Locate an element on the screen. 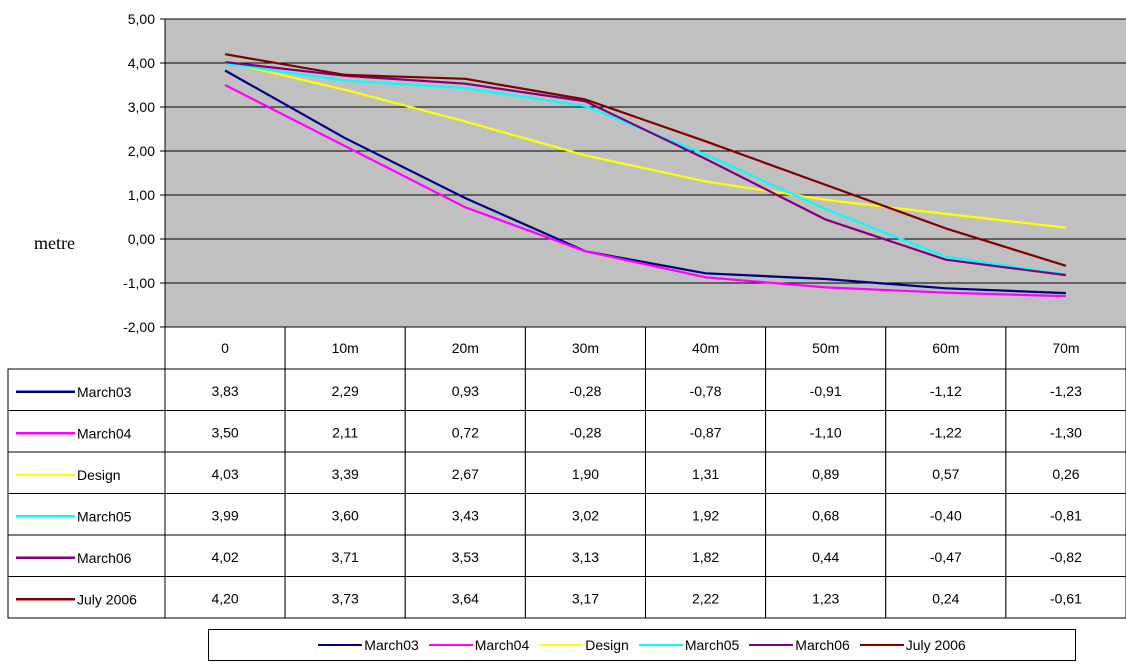 Image resolution: width=1126 pixels, height=670 pixels. x-tick-label: 60m is located at coordinates (945, 348).